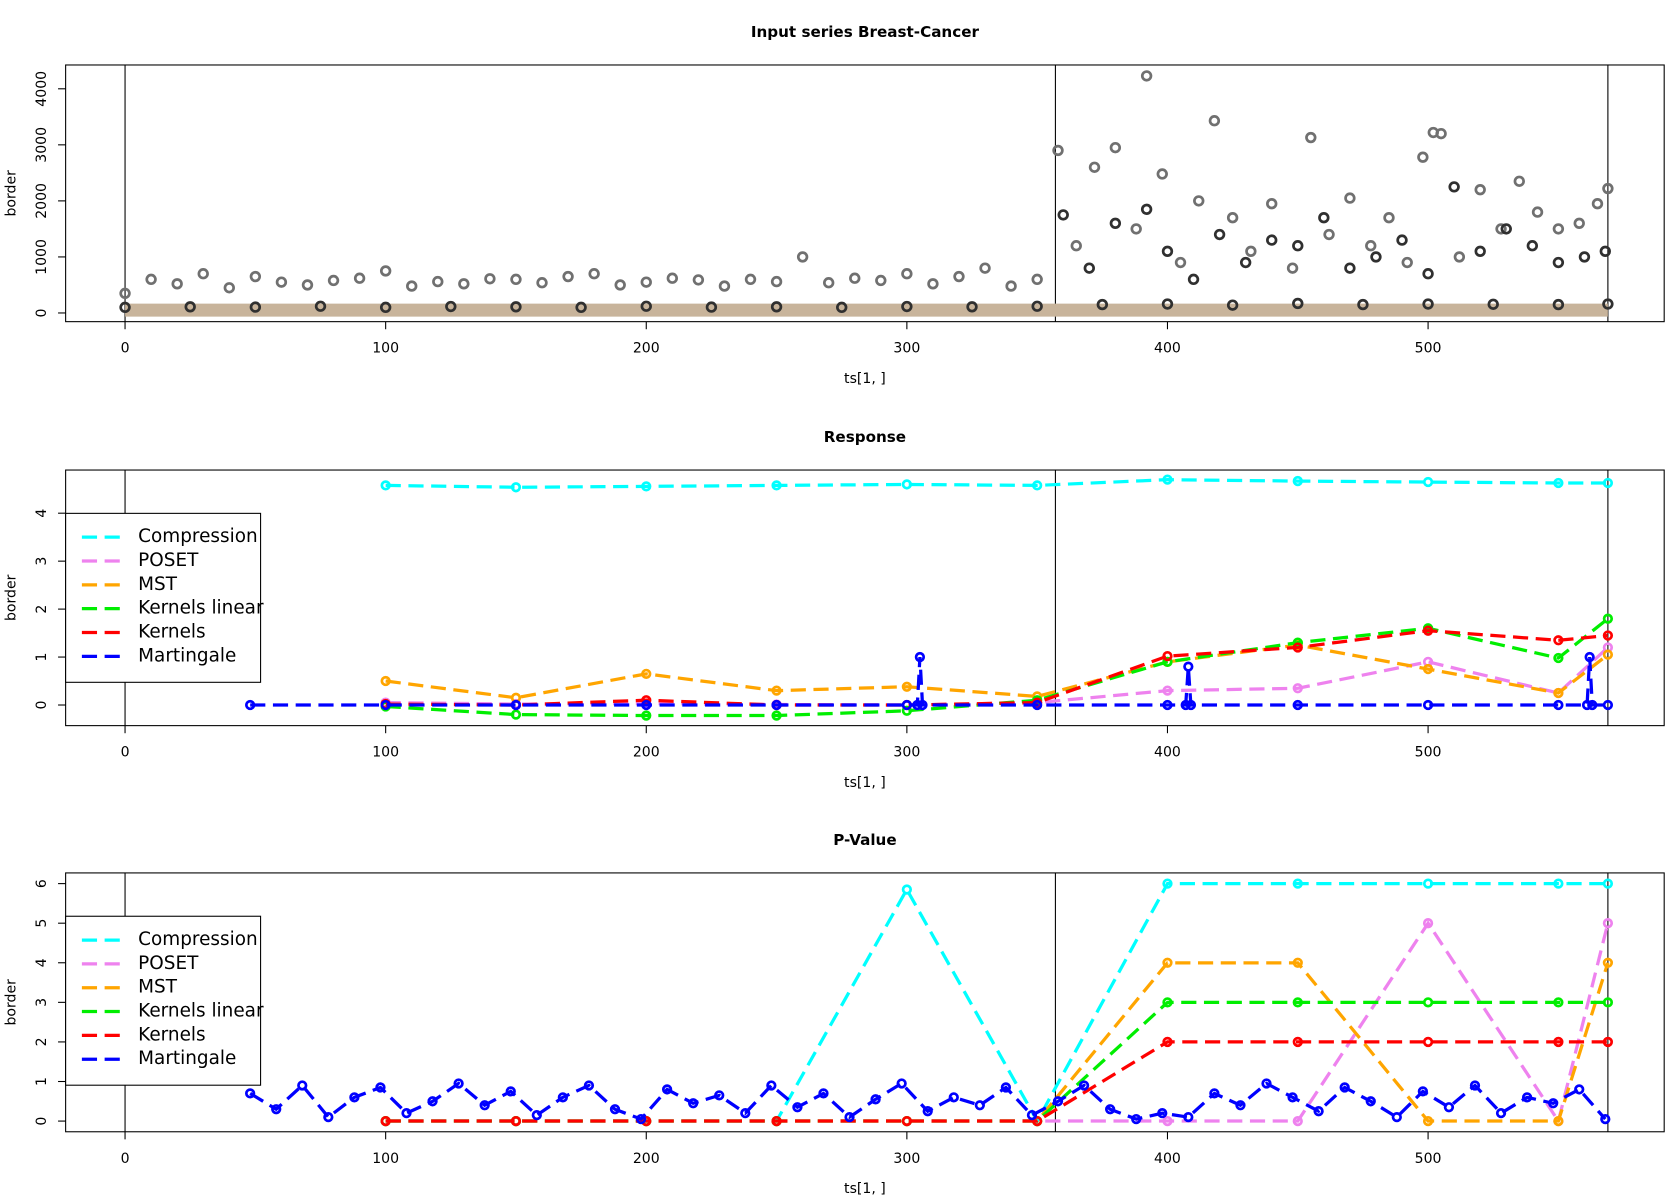 The height and width of the screenshot is (1200, 1680). What do you see at coordinates (42, 883) in the screenshot?
I see `y-tick-label: 6` at bounding box center [42, 883].